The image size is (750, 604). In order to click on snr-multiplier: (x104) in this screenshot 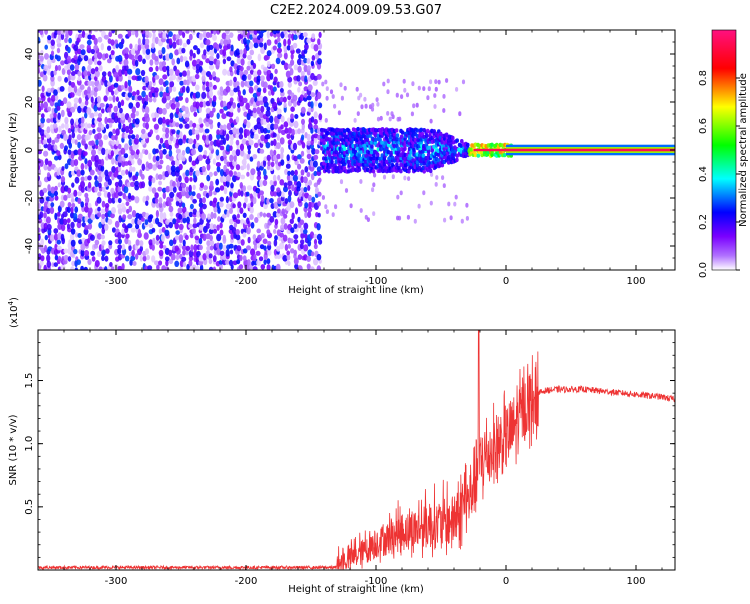, I will do `click(13, 312)`.